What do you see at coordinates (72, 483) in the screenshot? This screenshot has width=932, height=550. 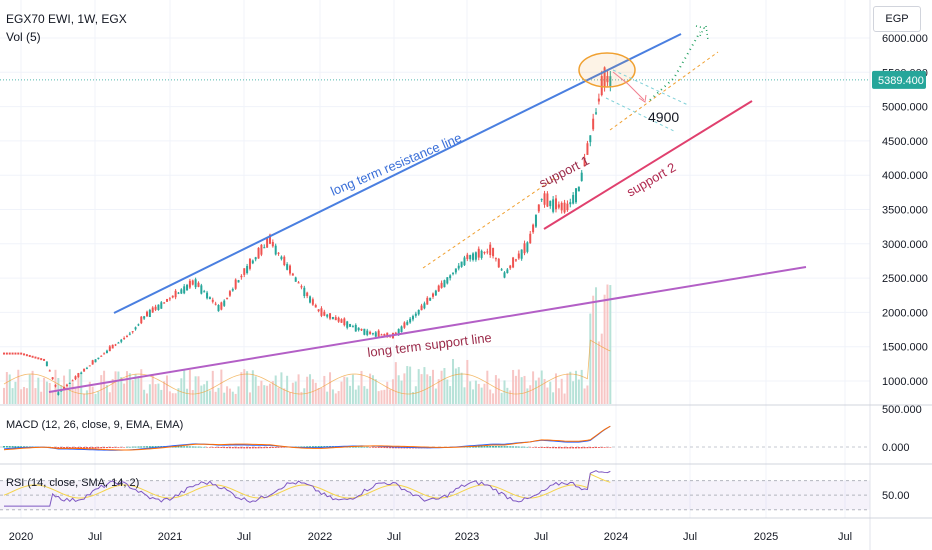 I see `rsi-label: RSI (14, close, SMA, 14, 2)` at bounding box center [72, 483].